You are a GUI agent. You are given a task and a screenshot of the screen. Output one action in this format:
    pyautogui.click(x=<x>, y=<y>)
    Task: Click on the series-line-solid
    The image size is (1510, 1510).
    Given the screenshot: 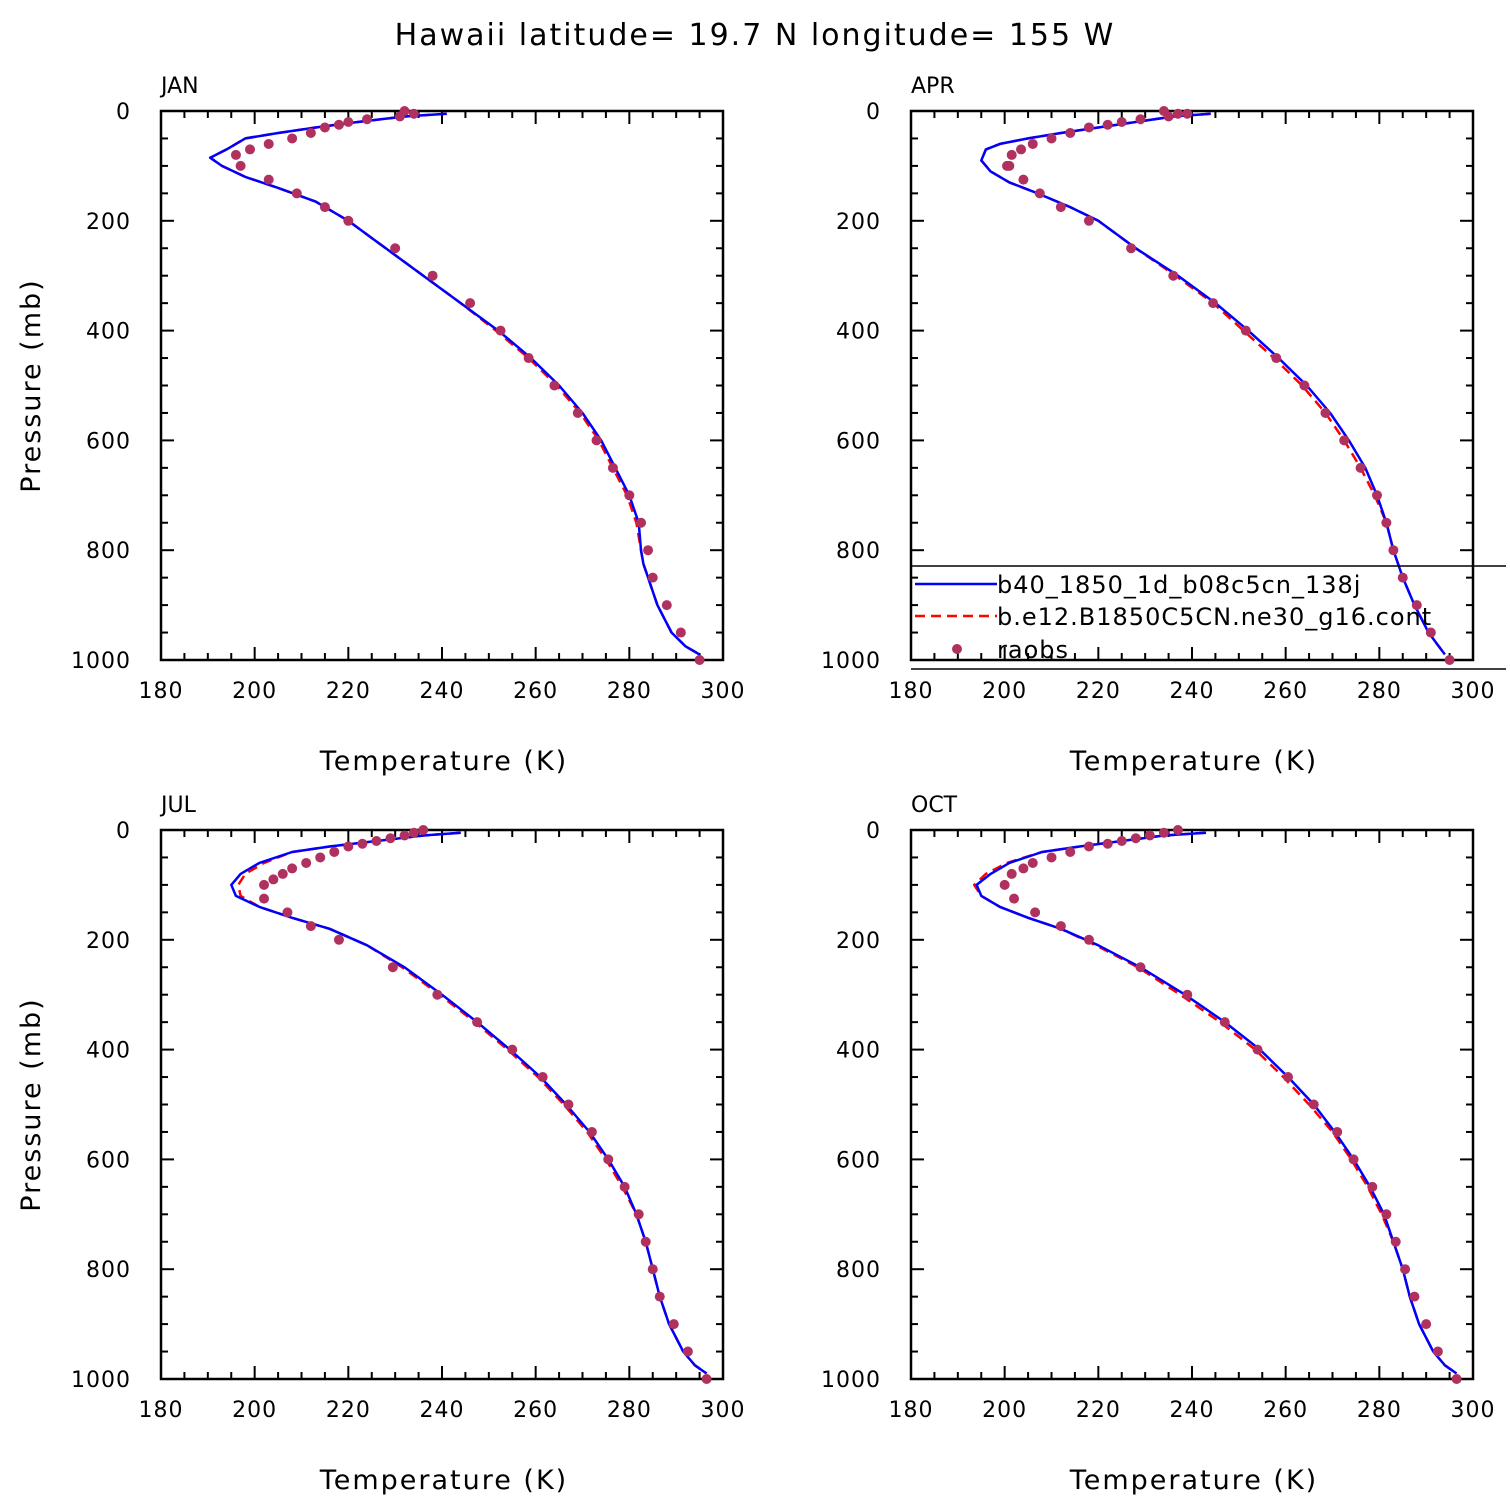 What is the action you would take?
    pyautogui.click(x=454, y=384)
    